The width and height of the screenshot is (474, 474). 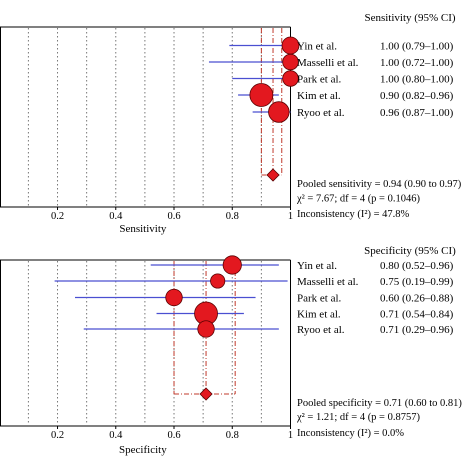 What do you see at coordinates (379, 403) in the screenshot?
I see `pooled-estimate-text: Pooled specificity = 0.71 (0.60 to 0.81)` at bounding box center [379, 403].